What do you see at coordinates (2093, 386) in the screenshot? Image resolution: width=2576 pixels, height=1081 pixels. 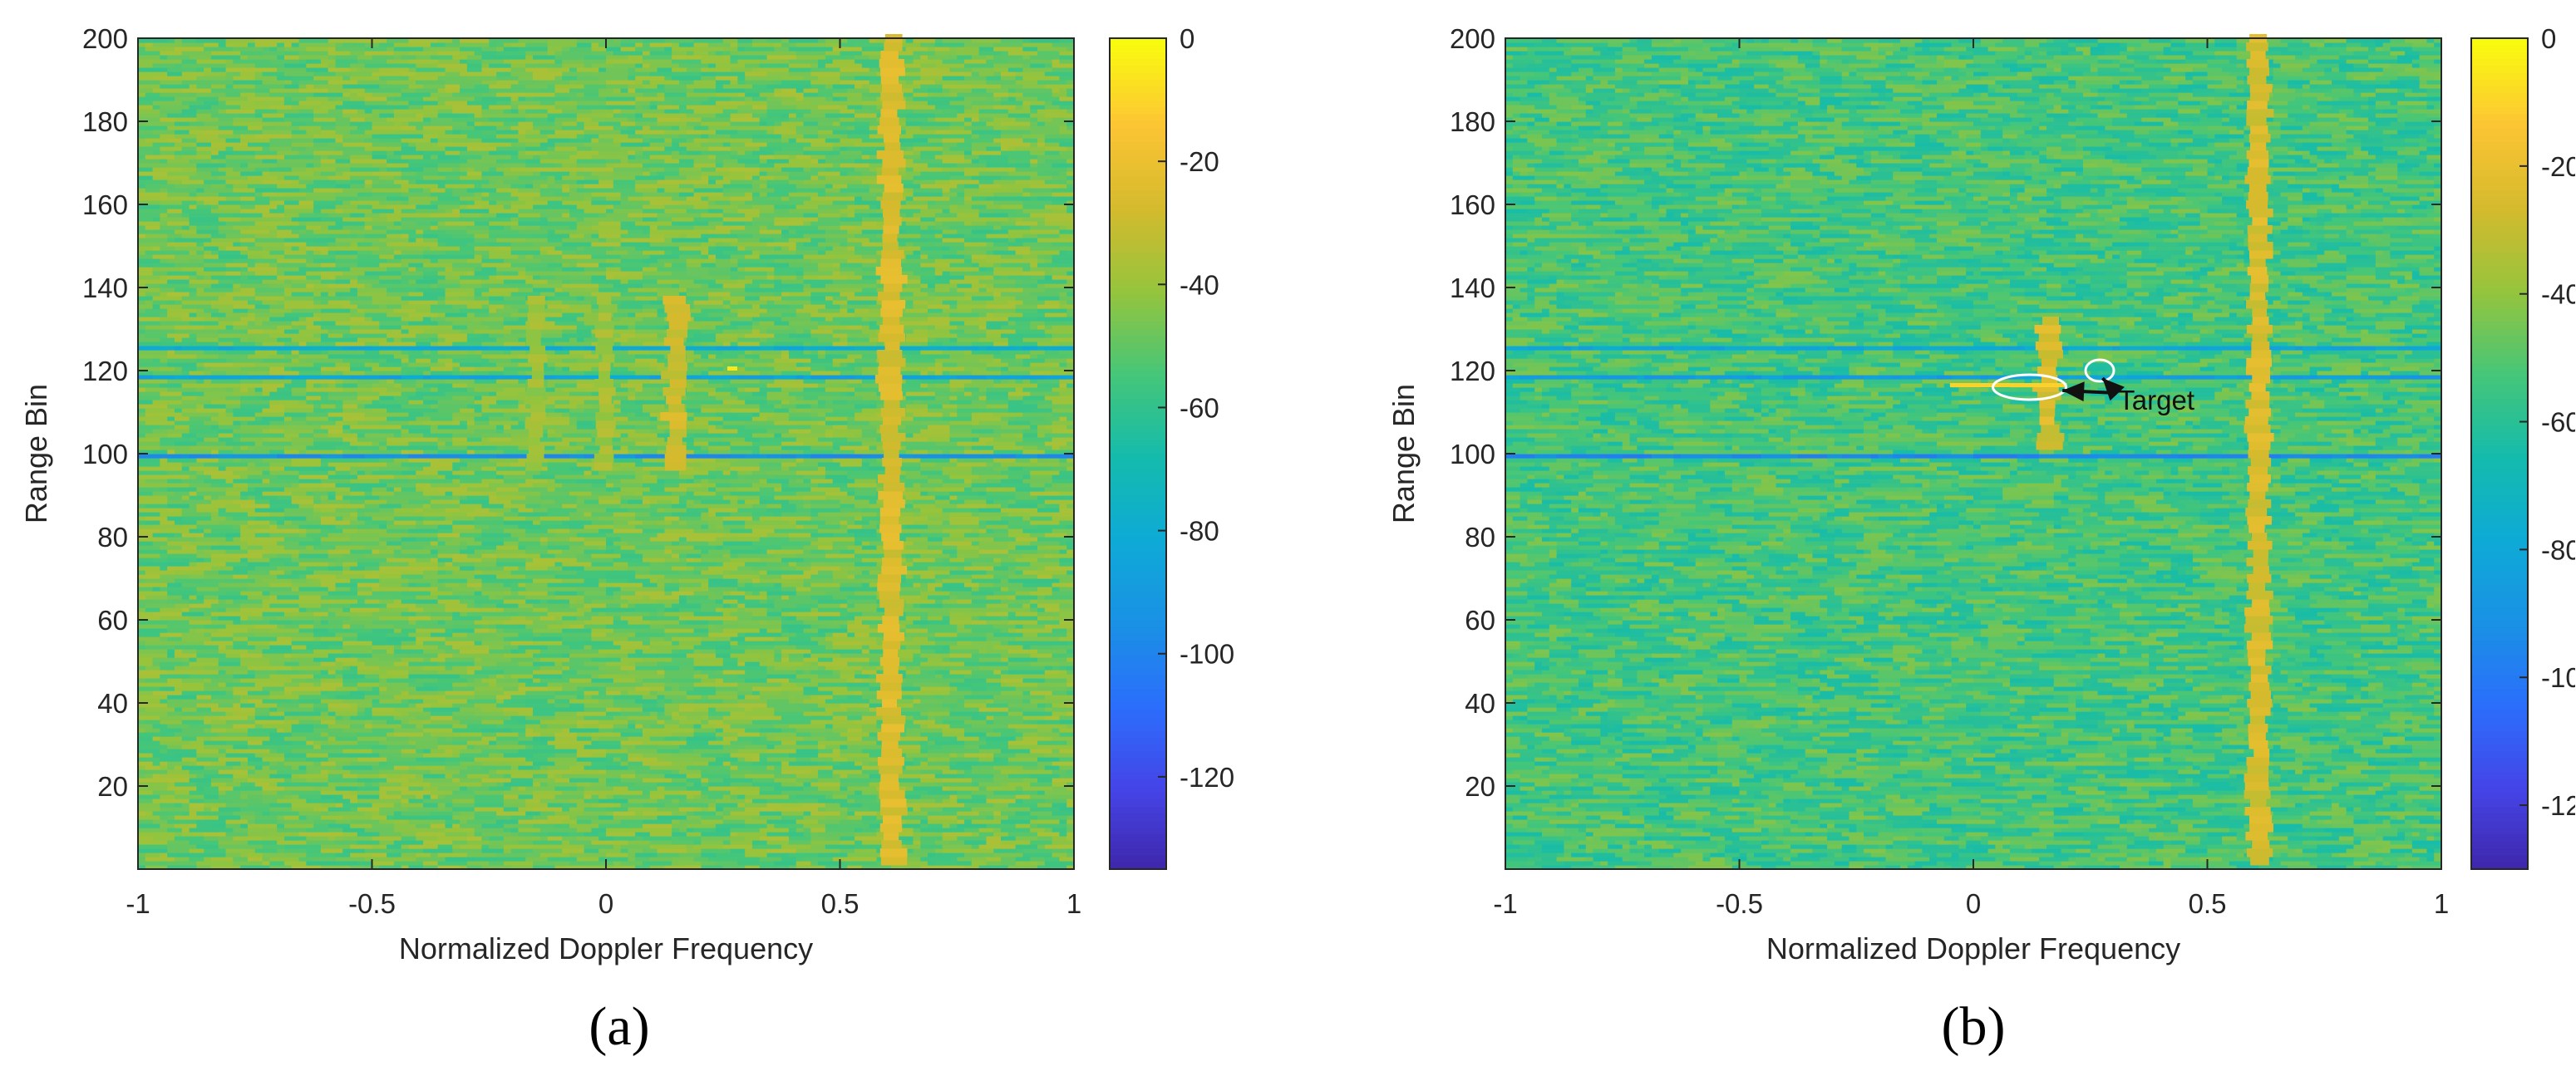 I see `annotation-target: Target` at bounding box center [2093, 386].